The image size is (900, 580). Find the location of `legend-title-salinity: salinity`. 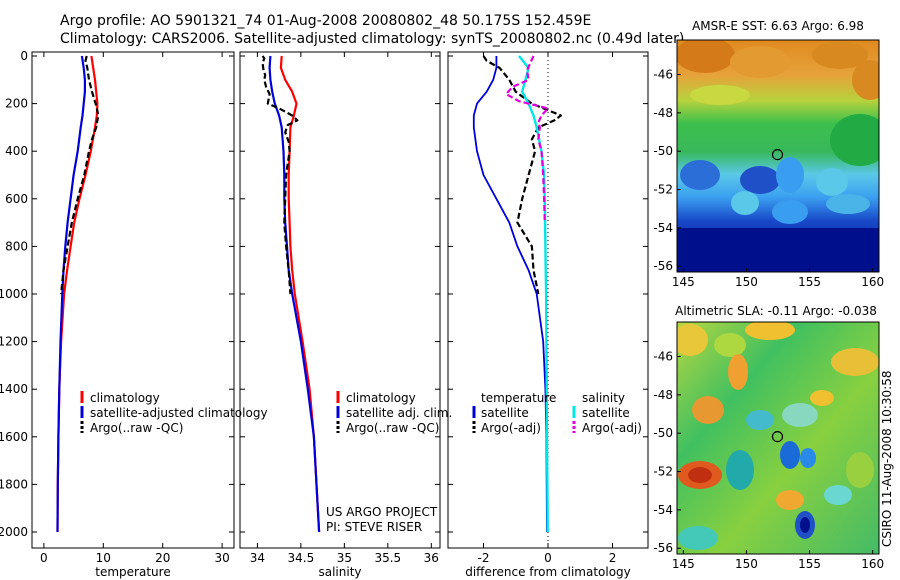

legend-title-salinity: salinity is located at coordinates (603, 398).